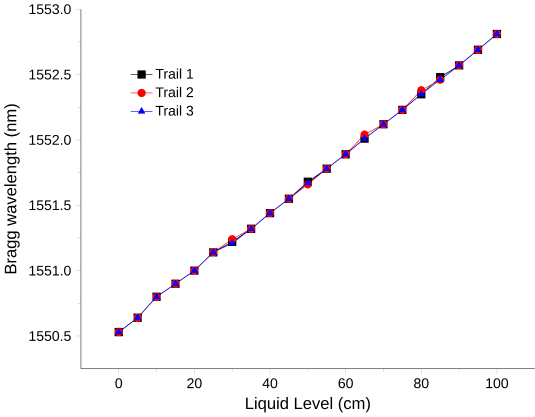 The image size is (535, 417). I want to click on x-tick-label: 100, so click(497, 383).